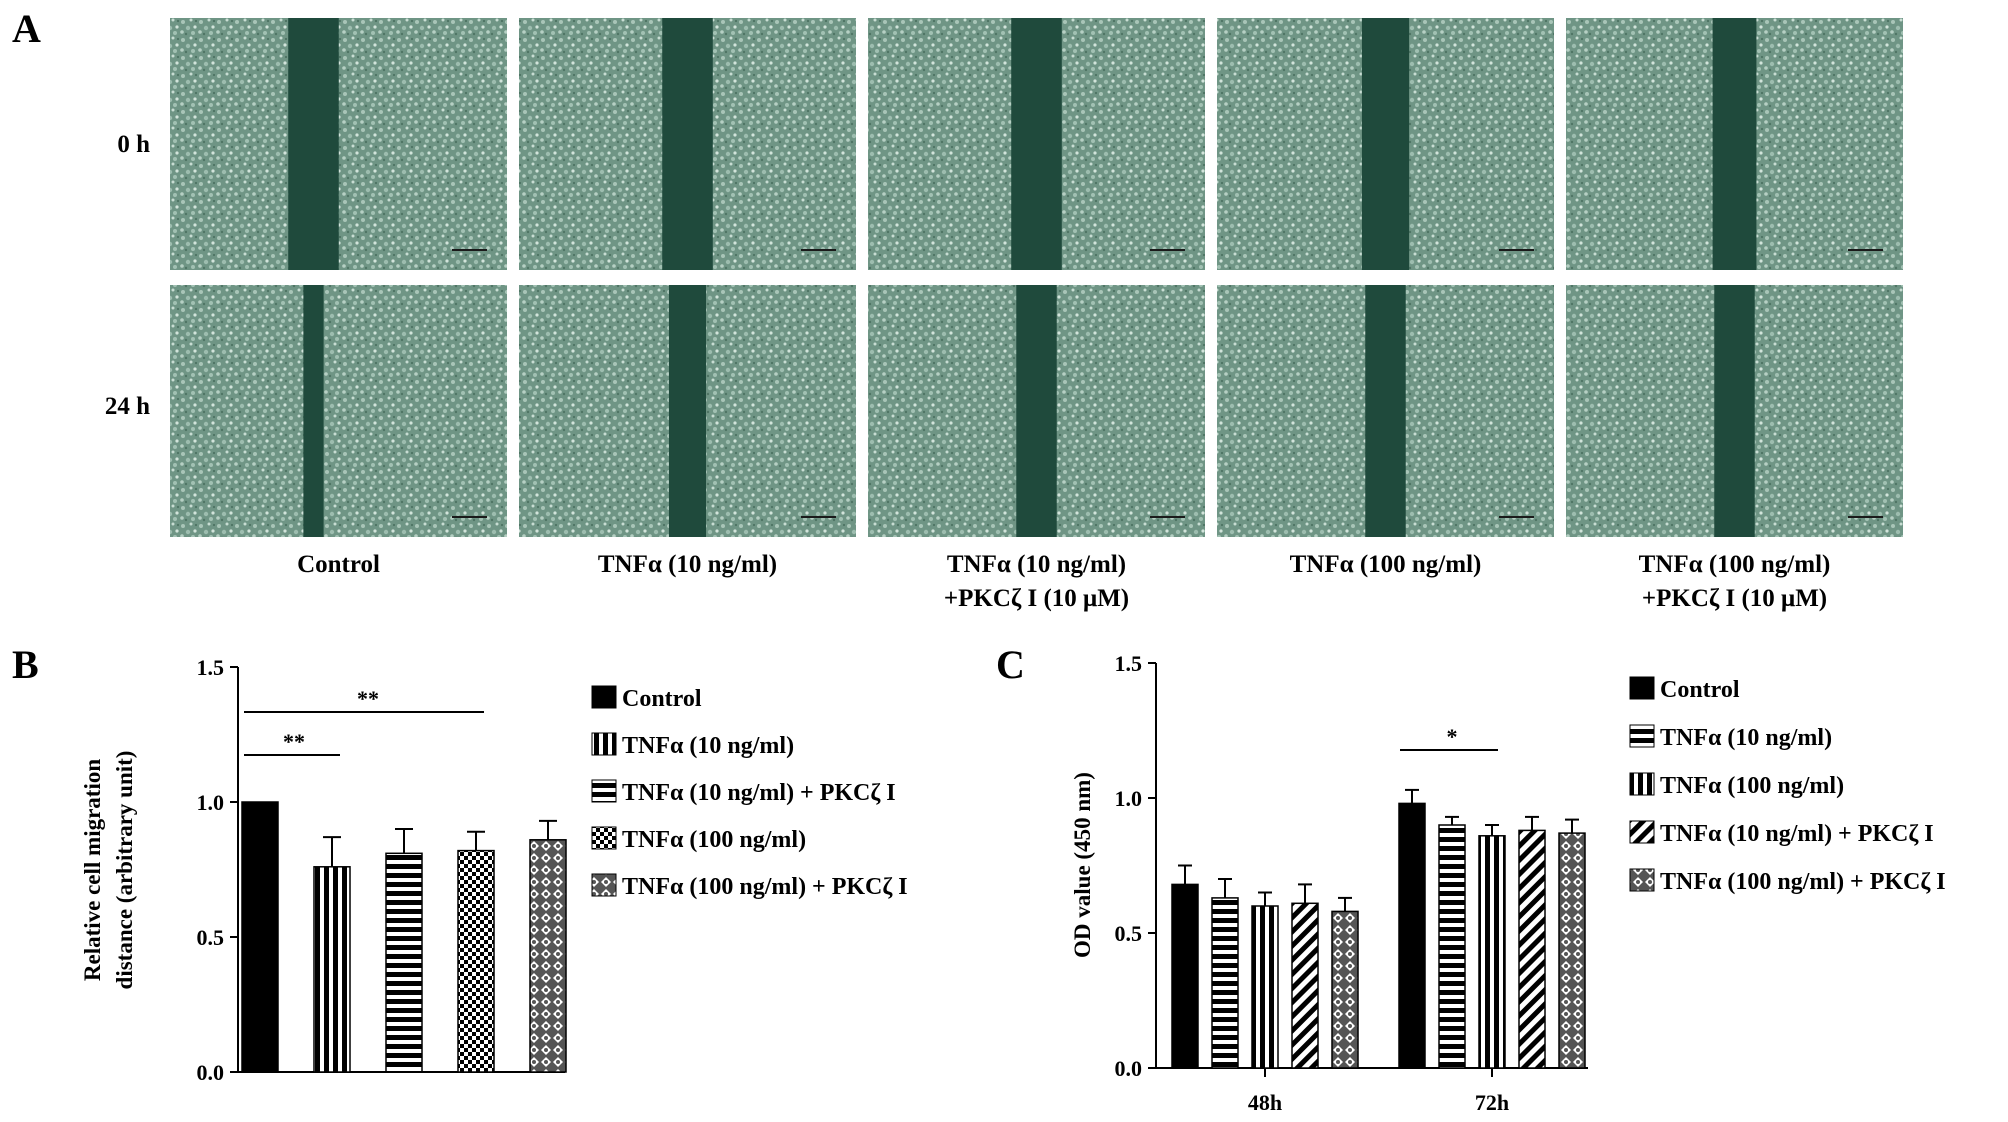 This screenshot has width=2008, height=1122. Describe the element at coordinates (1082, 865) in the screenshot. I see `y-axis-title: OD value (450 nm)` at that location.